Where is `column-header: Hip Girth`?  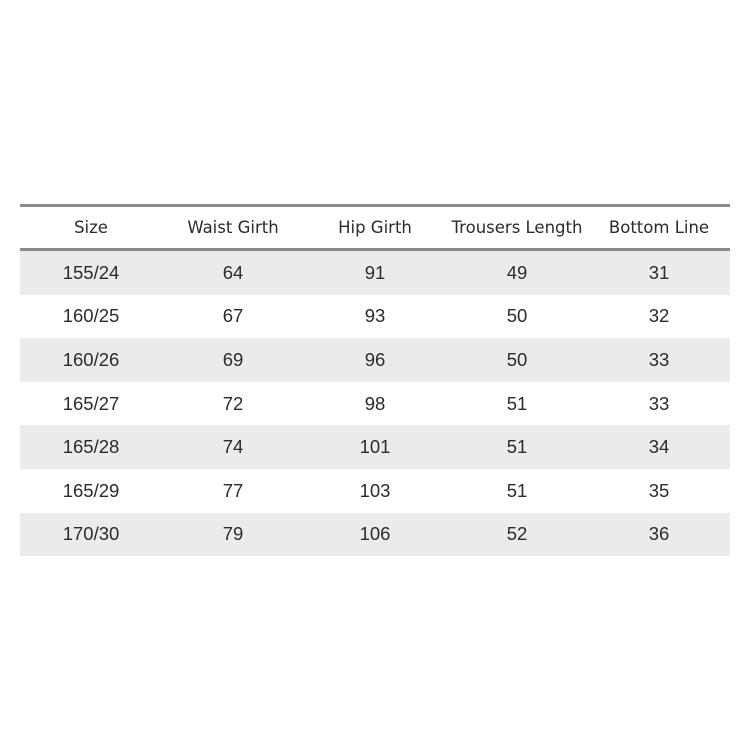 column-header: Hip Girth is located at coordinates (375, 227).